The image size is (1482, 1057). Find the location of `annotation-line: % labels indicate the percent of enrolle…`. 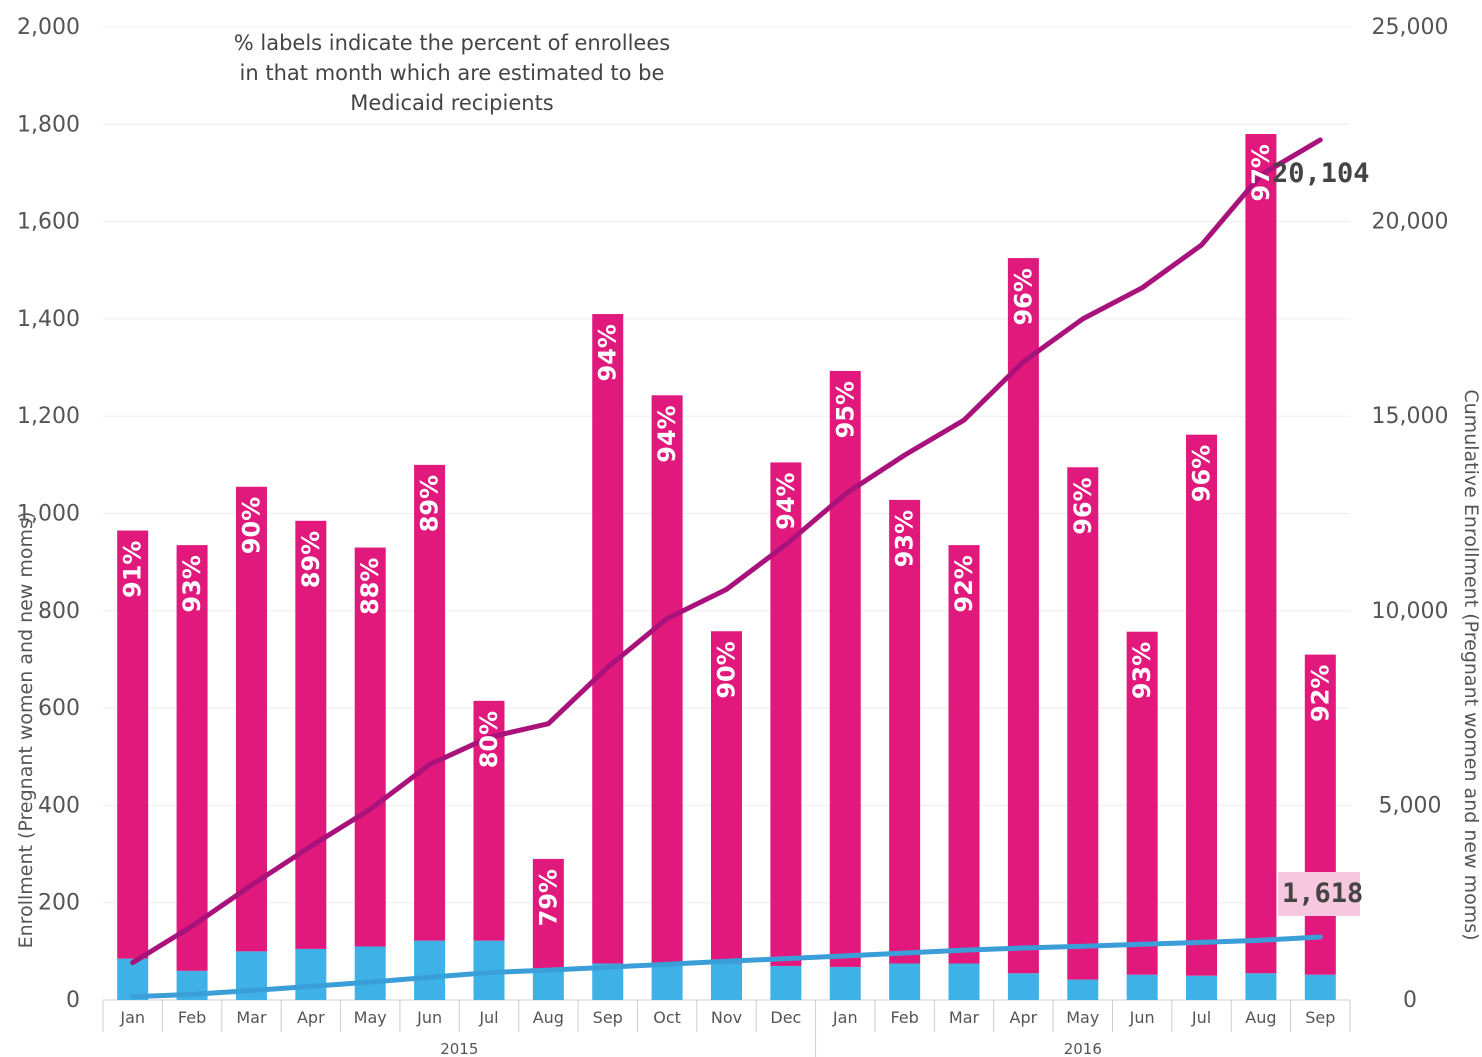

annotation-line: % labels indicate the percent of enrolle… is located at coordinates (452, 43).